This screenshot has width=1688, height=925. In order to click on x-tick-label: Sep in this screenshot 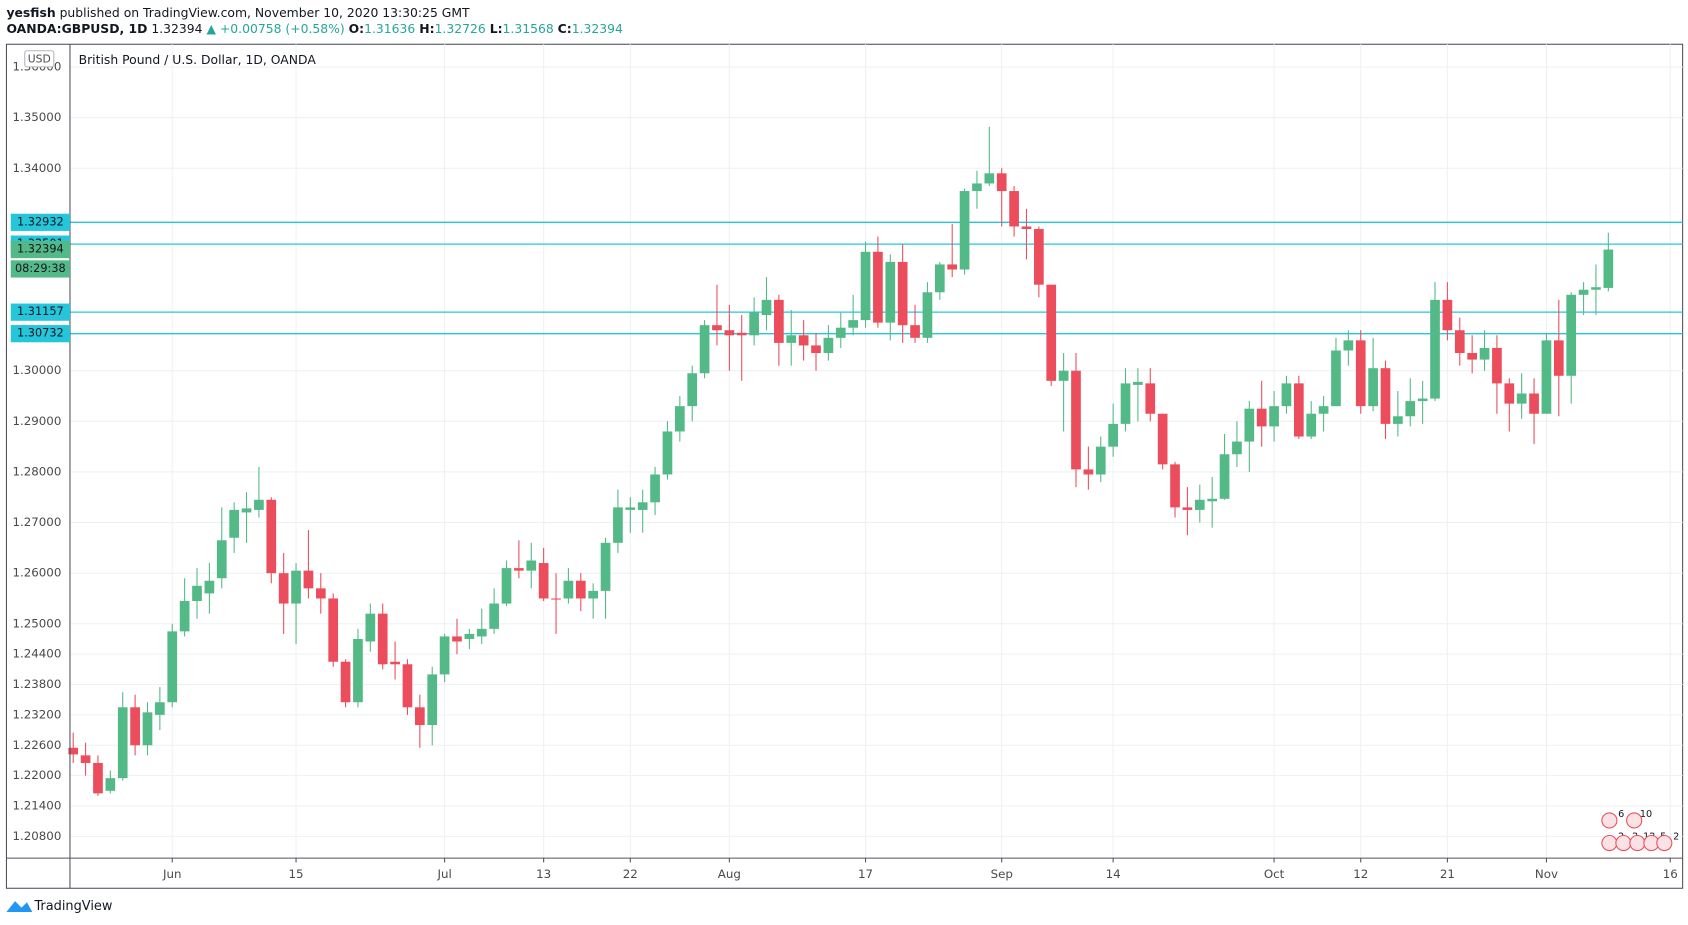, I will do `click(1002, 874)`.